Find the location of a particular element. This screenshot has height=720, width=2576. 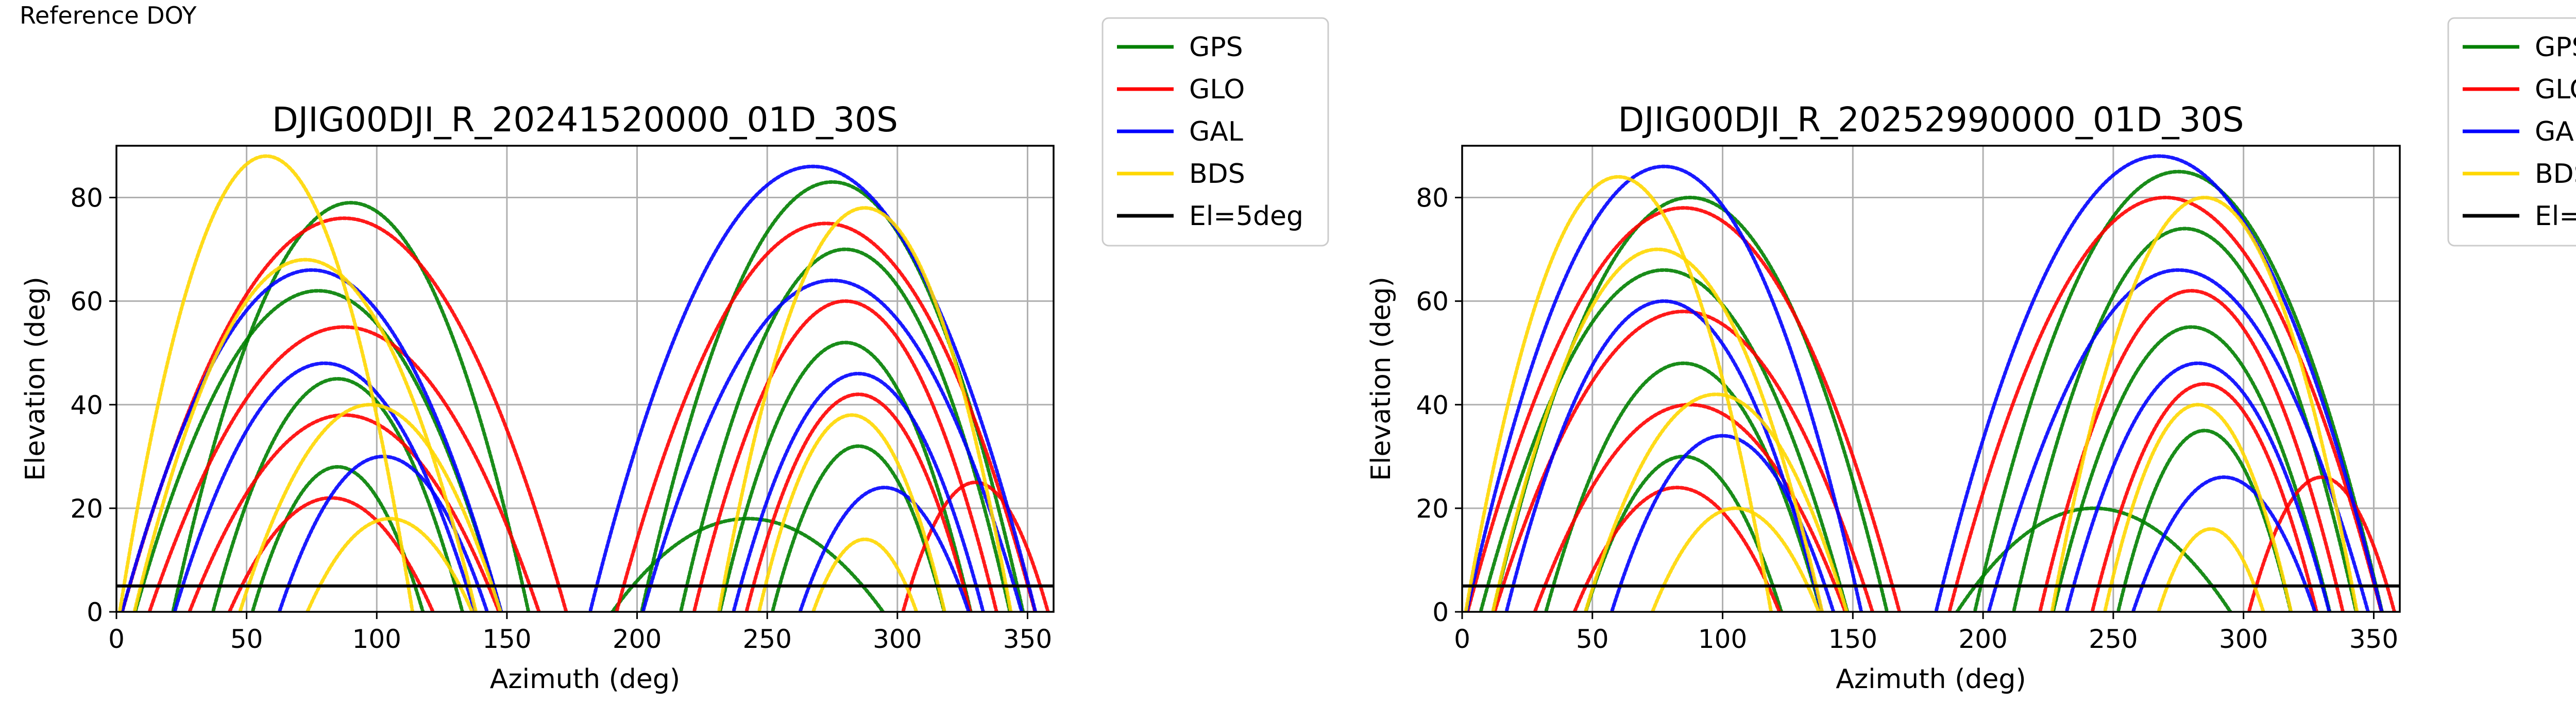

legend-frame is located at coordinates (1215, 132).